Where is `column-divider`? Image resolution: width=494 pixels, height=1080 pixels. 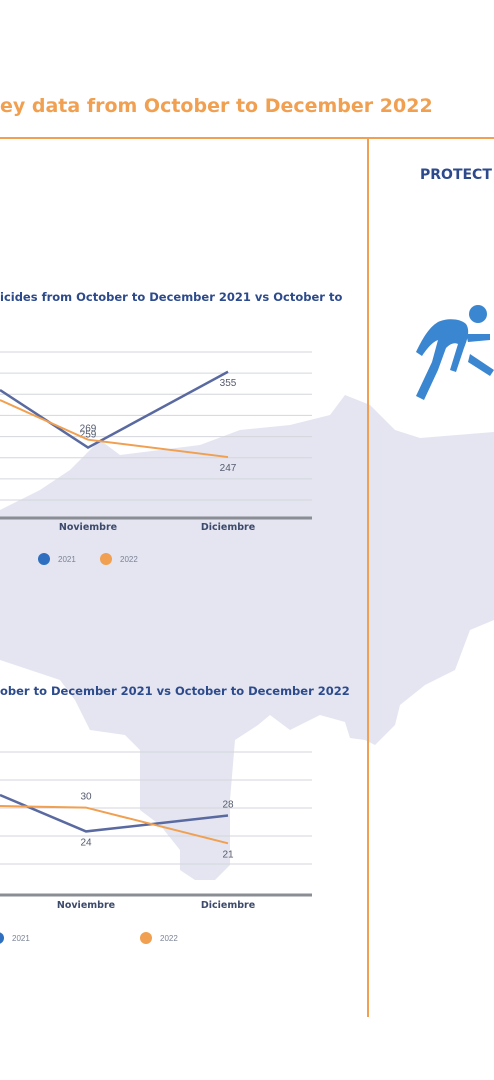 column-divider is located at coordinates (368, 577).